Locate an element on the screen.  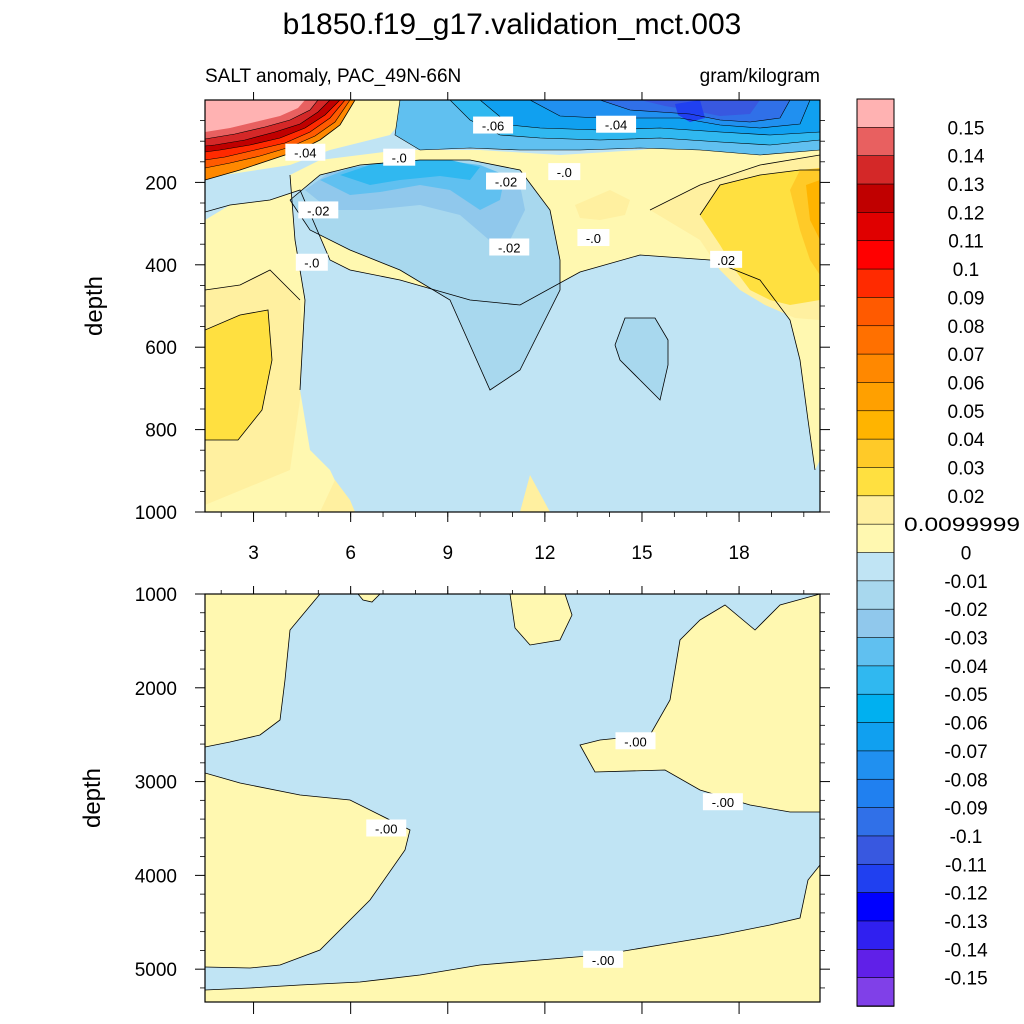
region-neg02-blob is located at coordinates (641, 359).